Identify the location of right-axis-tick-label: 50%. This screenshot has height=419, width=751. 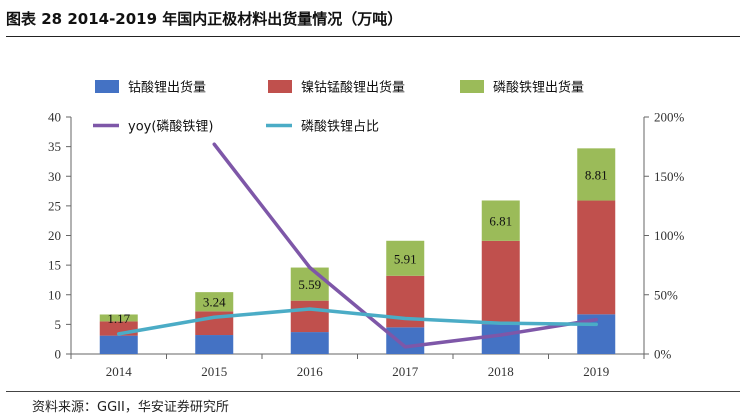
(666, 294).